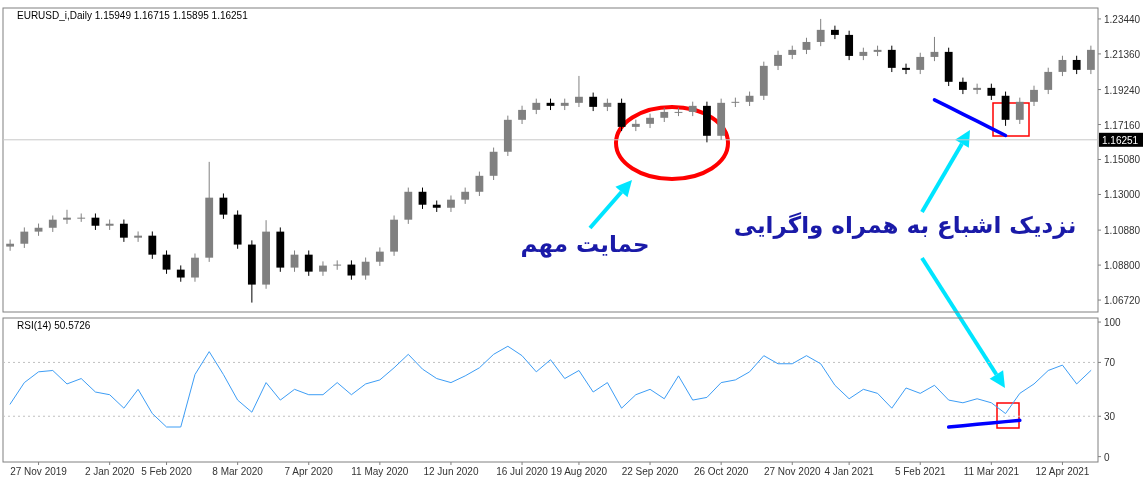 The width and height of the screenshot is (1144, 480). Describe the element at coordinates (1122, 90) in the screenshot. I see `y-tick-label: 1.19240` at that location.